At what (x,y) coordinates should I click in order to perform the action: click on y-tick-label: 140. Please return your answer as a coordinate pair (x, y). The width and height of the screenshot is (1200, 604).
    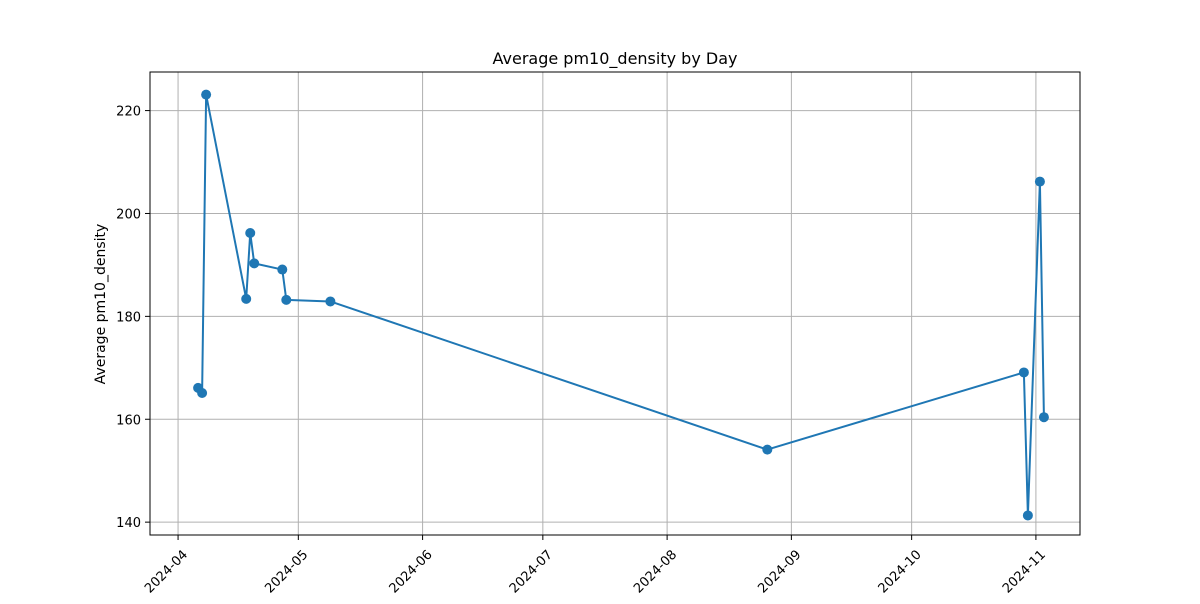
    Looking at the image, I should click on (128, 523).